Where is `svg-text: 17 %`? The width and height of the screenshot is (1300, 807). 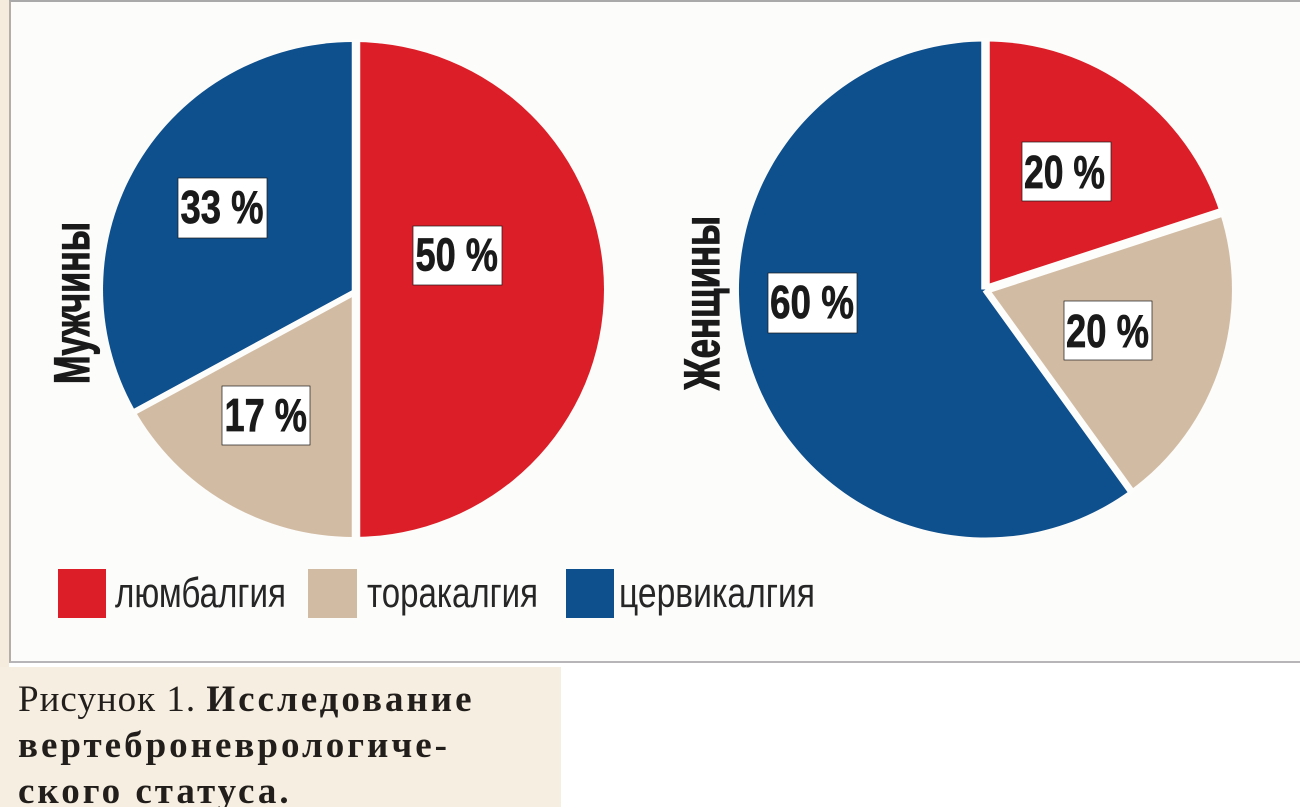 svg-text: 17 % is located at coordinates (266, 415).